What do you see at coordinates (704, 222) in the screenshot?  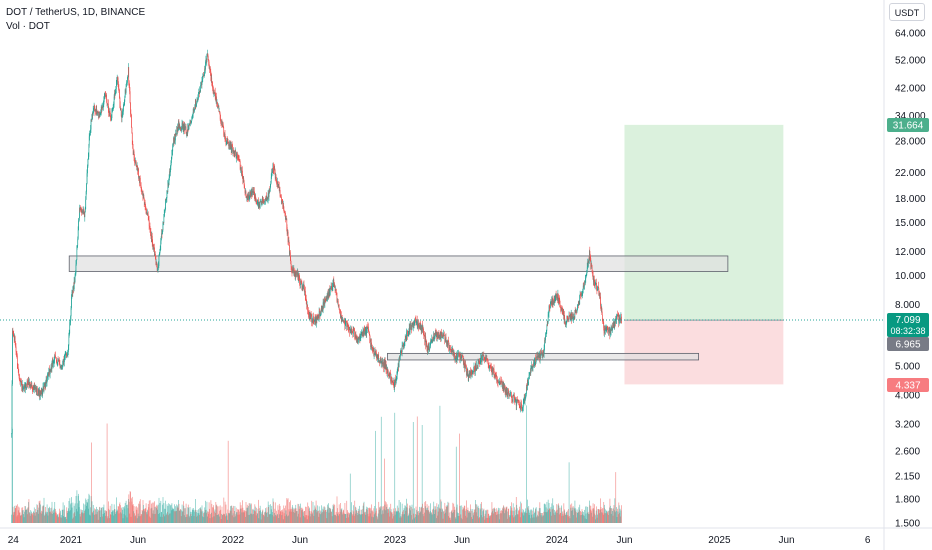 I see `profit-zone` at bounding box center [704, 222].